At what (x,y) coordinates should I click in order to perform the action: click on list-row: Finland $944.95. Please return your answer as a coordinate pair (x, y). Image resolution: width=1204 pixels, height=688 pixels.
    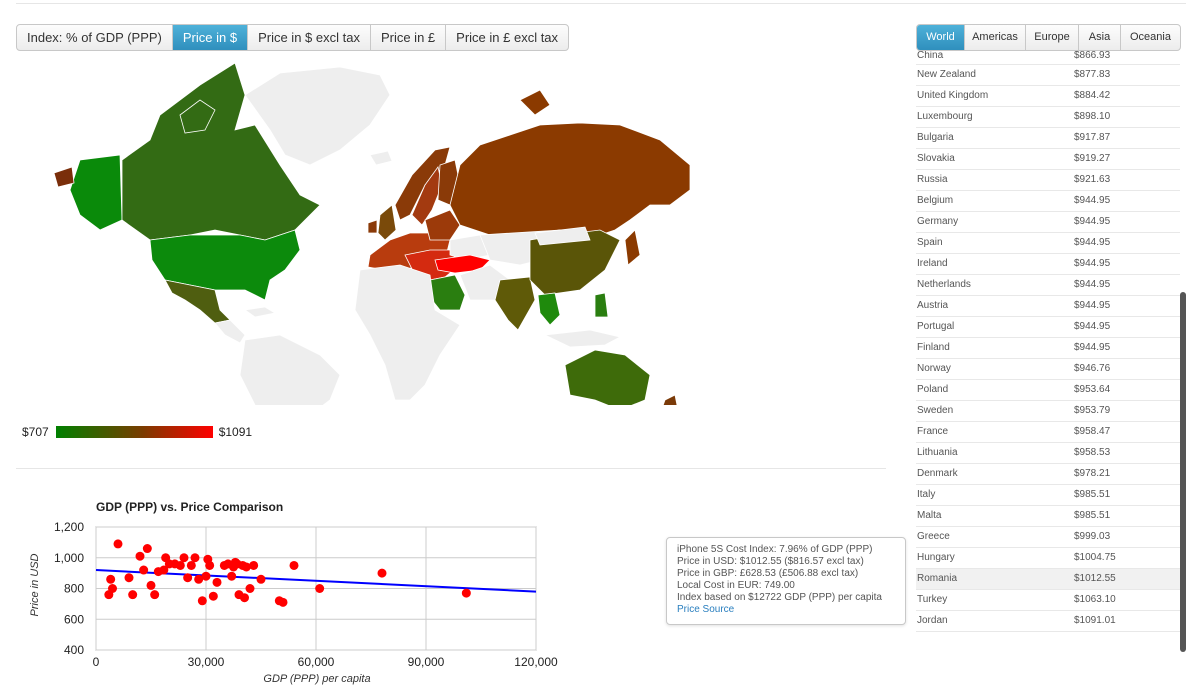
    Looking at the image, I should click on (1048, 348).